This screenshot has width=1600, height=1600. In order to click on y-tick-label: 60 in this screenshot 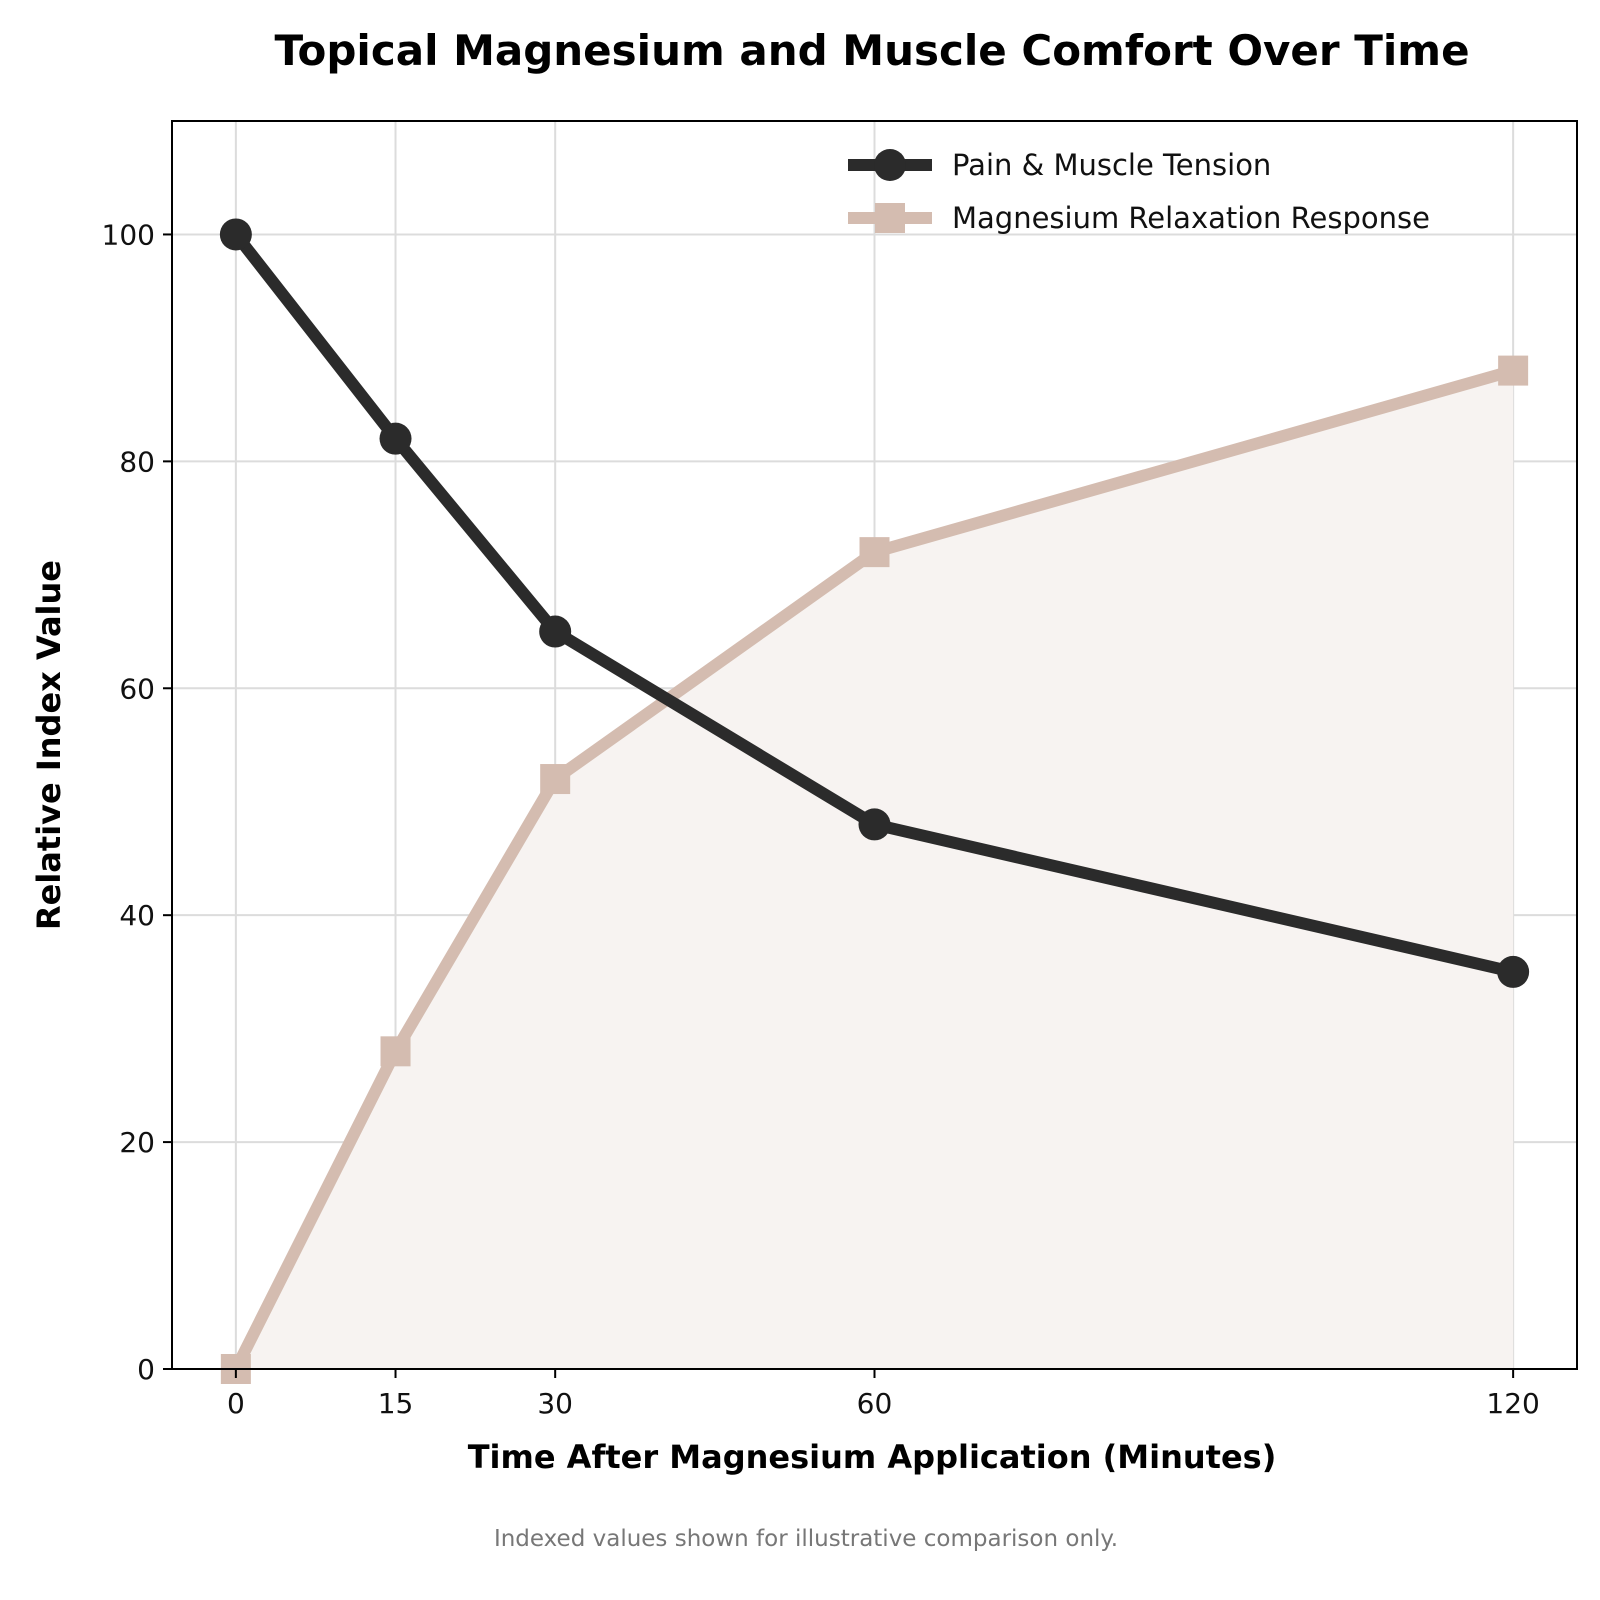, I will do `click(137, 688)`.